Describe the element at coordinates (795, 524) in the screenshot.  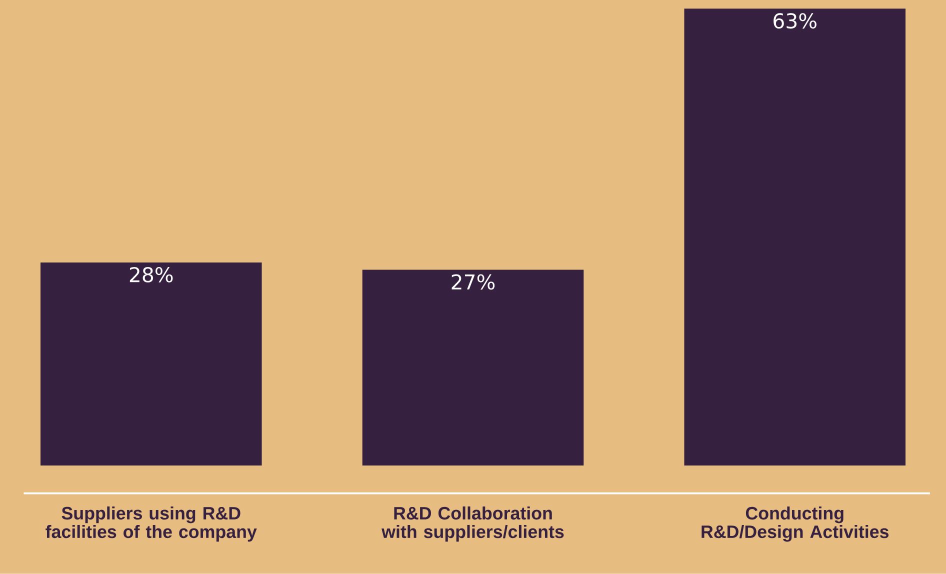
I see `x-tick-label: Conducting R&D/Design Activities` at that location.